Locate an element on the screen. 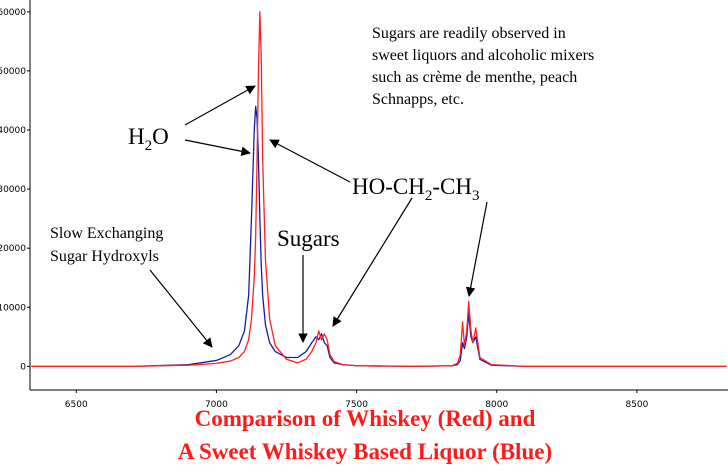  chart-title: Comparison of Whiskey (Red) and is located at coordinates (365, 418).